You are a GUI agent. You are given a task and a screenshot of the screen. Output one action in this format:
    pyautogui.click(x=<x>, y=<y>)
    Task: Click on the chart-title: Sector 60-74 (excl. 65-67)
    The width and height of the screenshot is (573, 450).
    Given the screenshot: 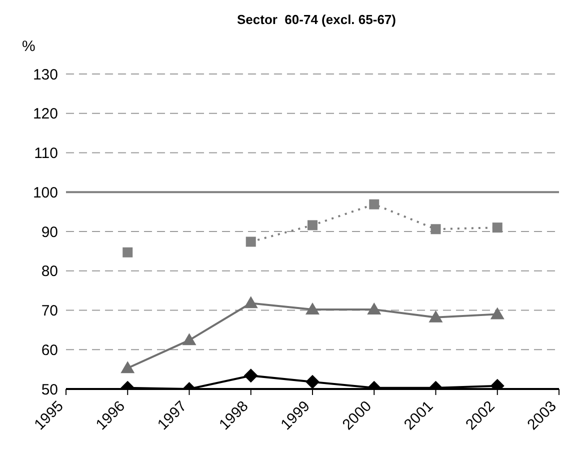 What is the action you would take?
    pyautogui.click(x=316, y=20)
    